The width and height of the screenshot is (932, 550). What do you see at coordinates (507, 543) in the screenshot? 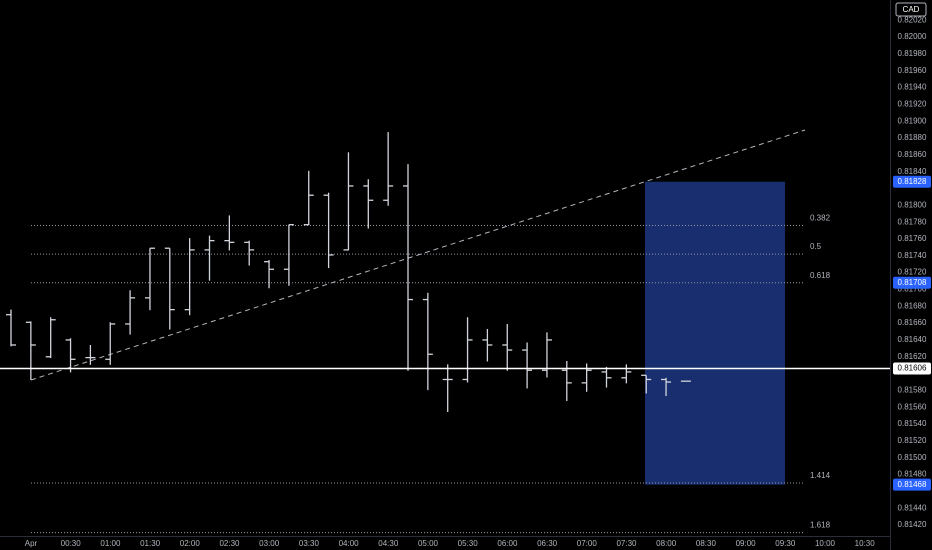
I see `x-tick-label: 06:00` at bounding box center [507, 543].